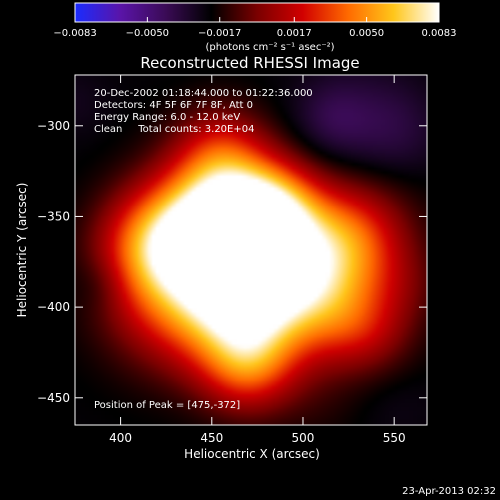 The height and width of the screenshot is (500, 500). What do you see at coordinates (53, 126) in the screenshot?
I see `y-tick-label: −300` at bounding box center [53, 126].